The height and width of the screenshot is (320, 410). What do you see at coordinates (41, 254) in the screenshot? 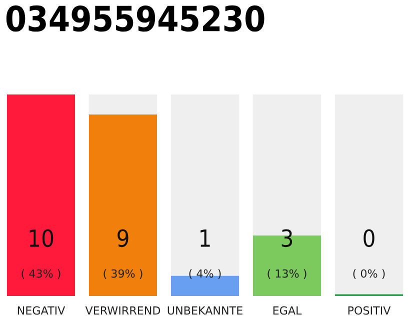
I see `data-label: 10 ( 43% )` at bounding box center [41, 254].